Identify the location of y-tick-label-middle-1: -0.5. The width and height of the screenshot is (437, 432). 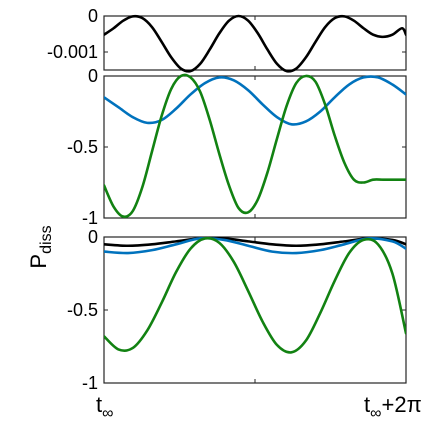
(82, 147).